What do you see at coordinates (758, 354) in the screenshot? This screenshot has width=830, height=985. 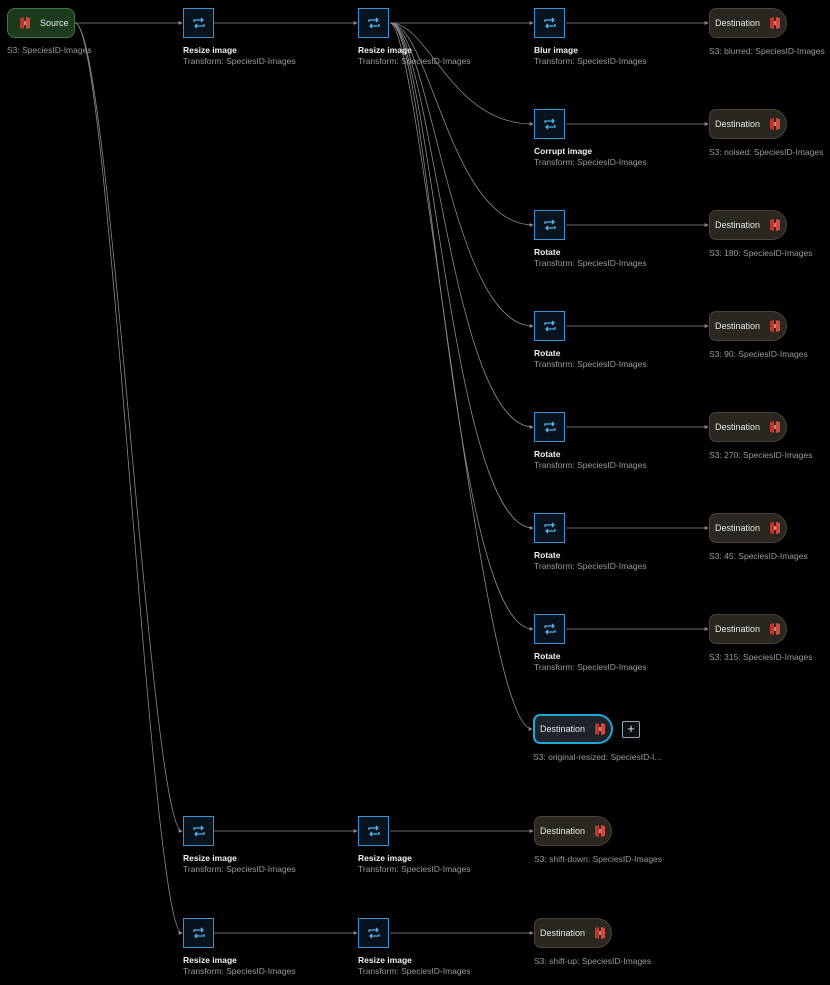 I see `destination-caption-d_90: S3: 90: SpeciesID-Images` at bounding box center [758, 354].